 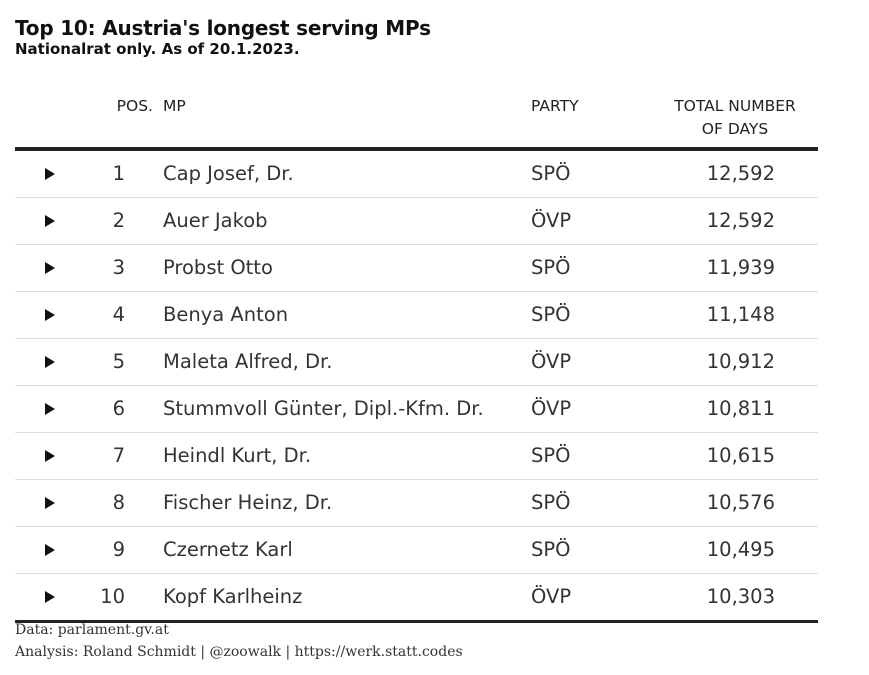 What do you see at coordinates (237, 455) in the screenshot?
I see `mp-name-cell: Heindl Kurt, Dr.` at bounding box center [237, 455].